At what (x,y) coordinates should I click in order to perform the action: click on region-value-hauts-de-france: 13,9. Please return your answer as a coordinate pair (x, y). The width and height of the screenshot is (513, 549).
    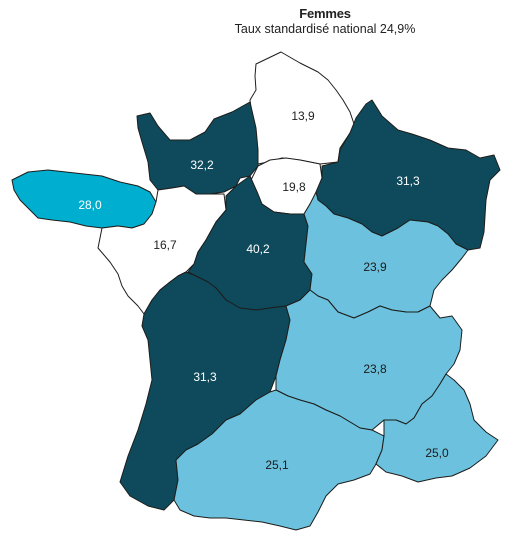
    Looking at the image, I should click on (303, 116).